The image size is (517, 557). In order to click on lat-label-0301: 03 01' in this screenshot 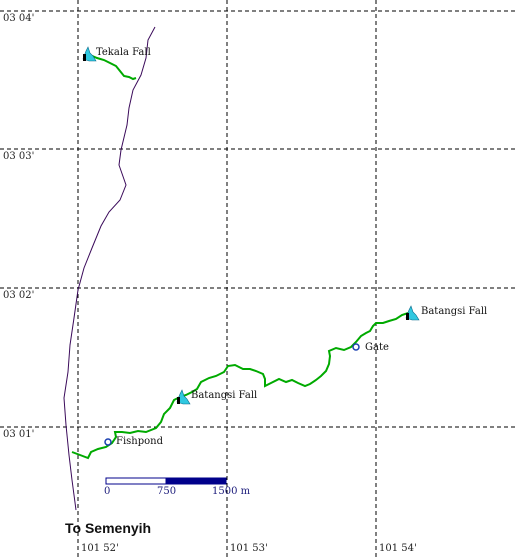, I will do `click(19, 434)`.